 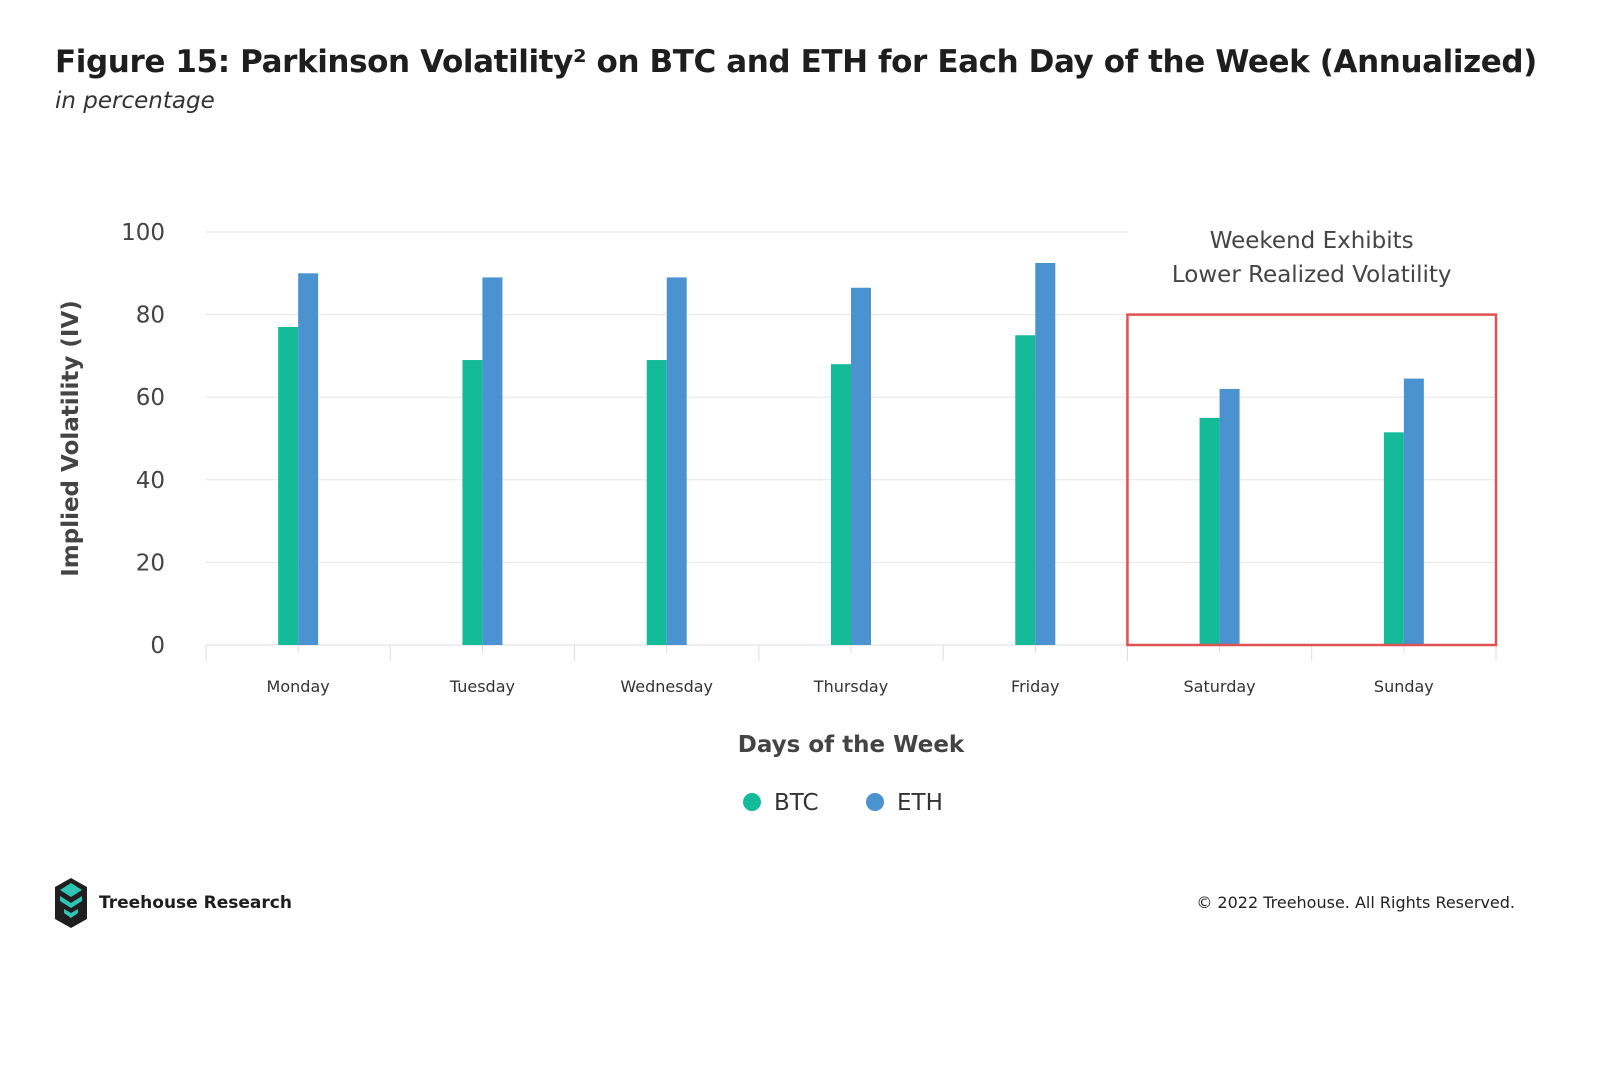 What do you see at coordinates (851, 745) in the screenshot?
I see `x-axis-label: Days of the Week` at bounding box center [851, 745].